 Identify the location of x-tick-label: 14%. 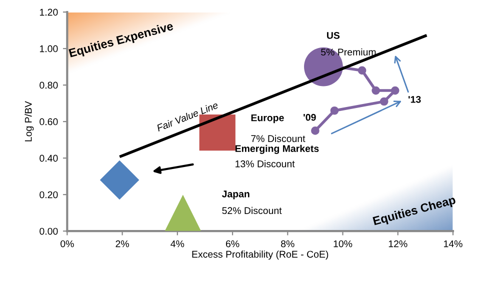
(453, 244).